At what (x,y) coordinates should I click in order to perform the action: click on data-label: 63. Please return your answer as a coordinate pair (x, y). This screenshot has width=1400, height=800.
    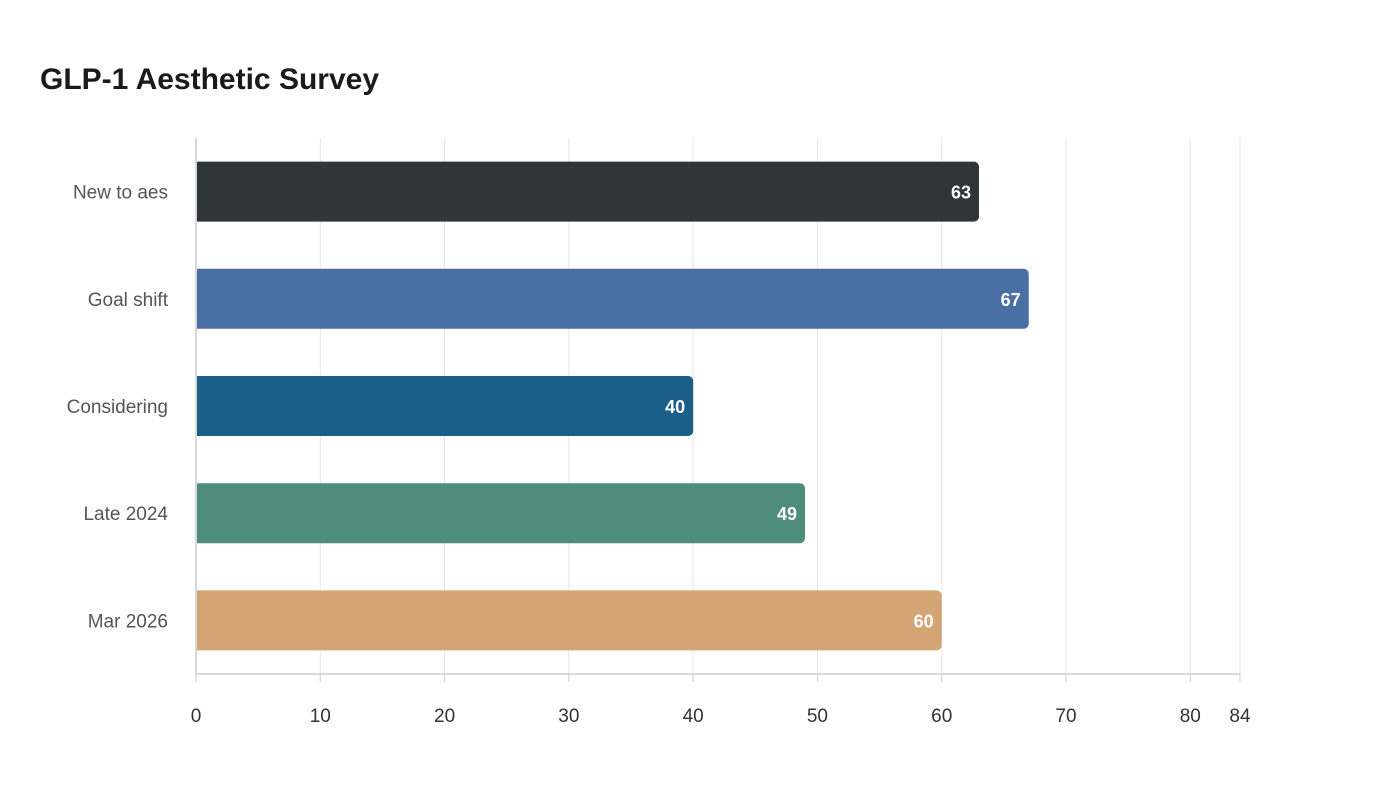
    Looking at the image, I should click on (961, 193).